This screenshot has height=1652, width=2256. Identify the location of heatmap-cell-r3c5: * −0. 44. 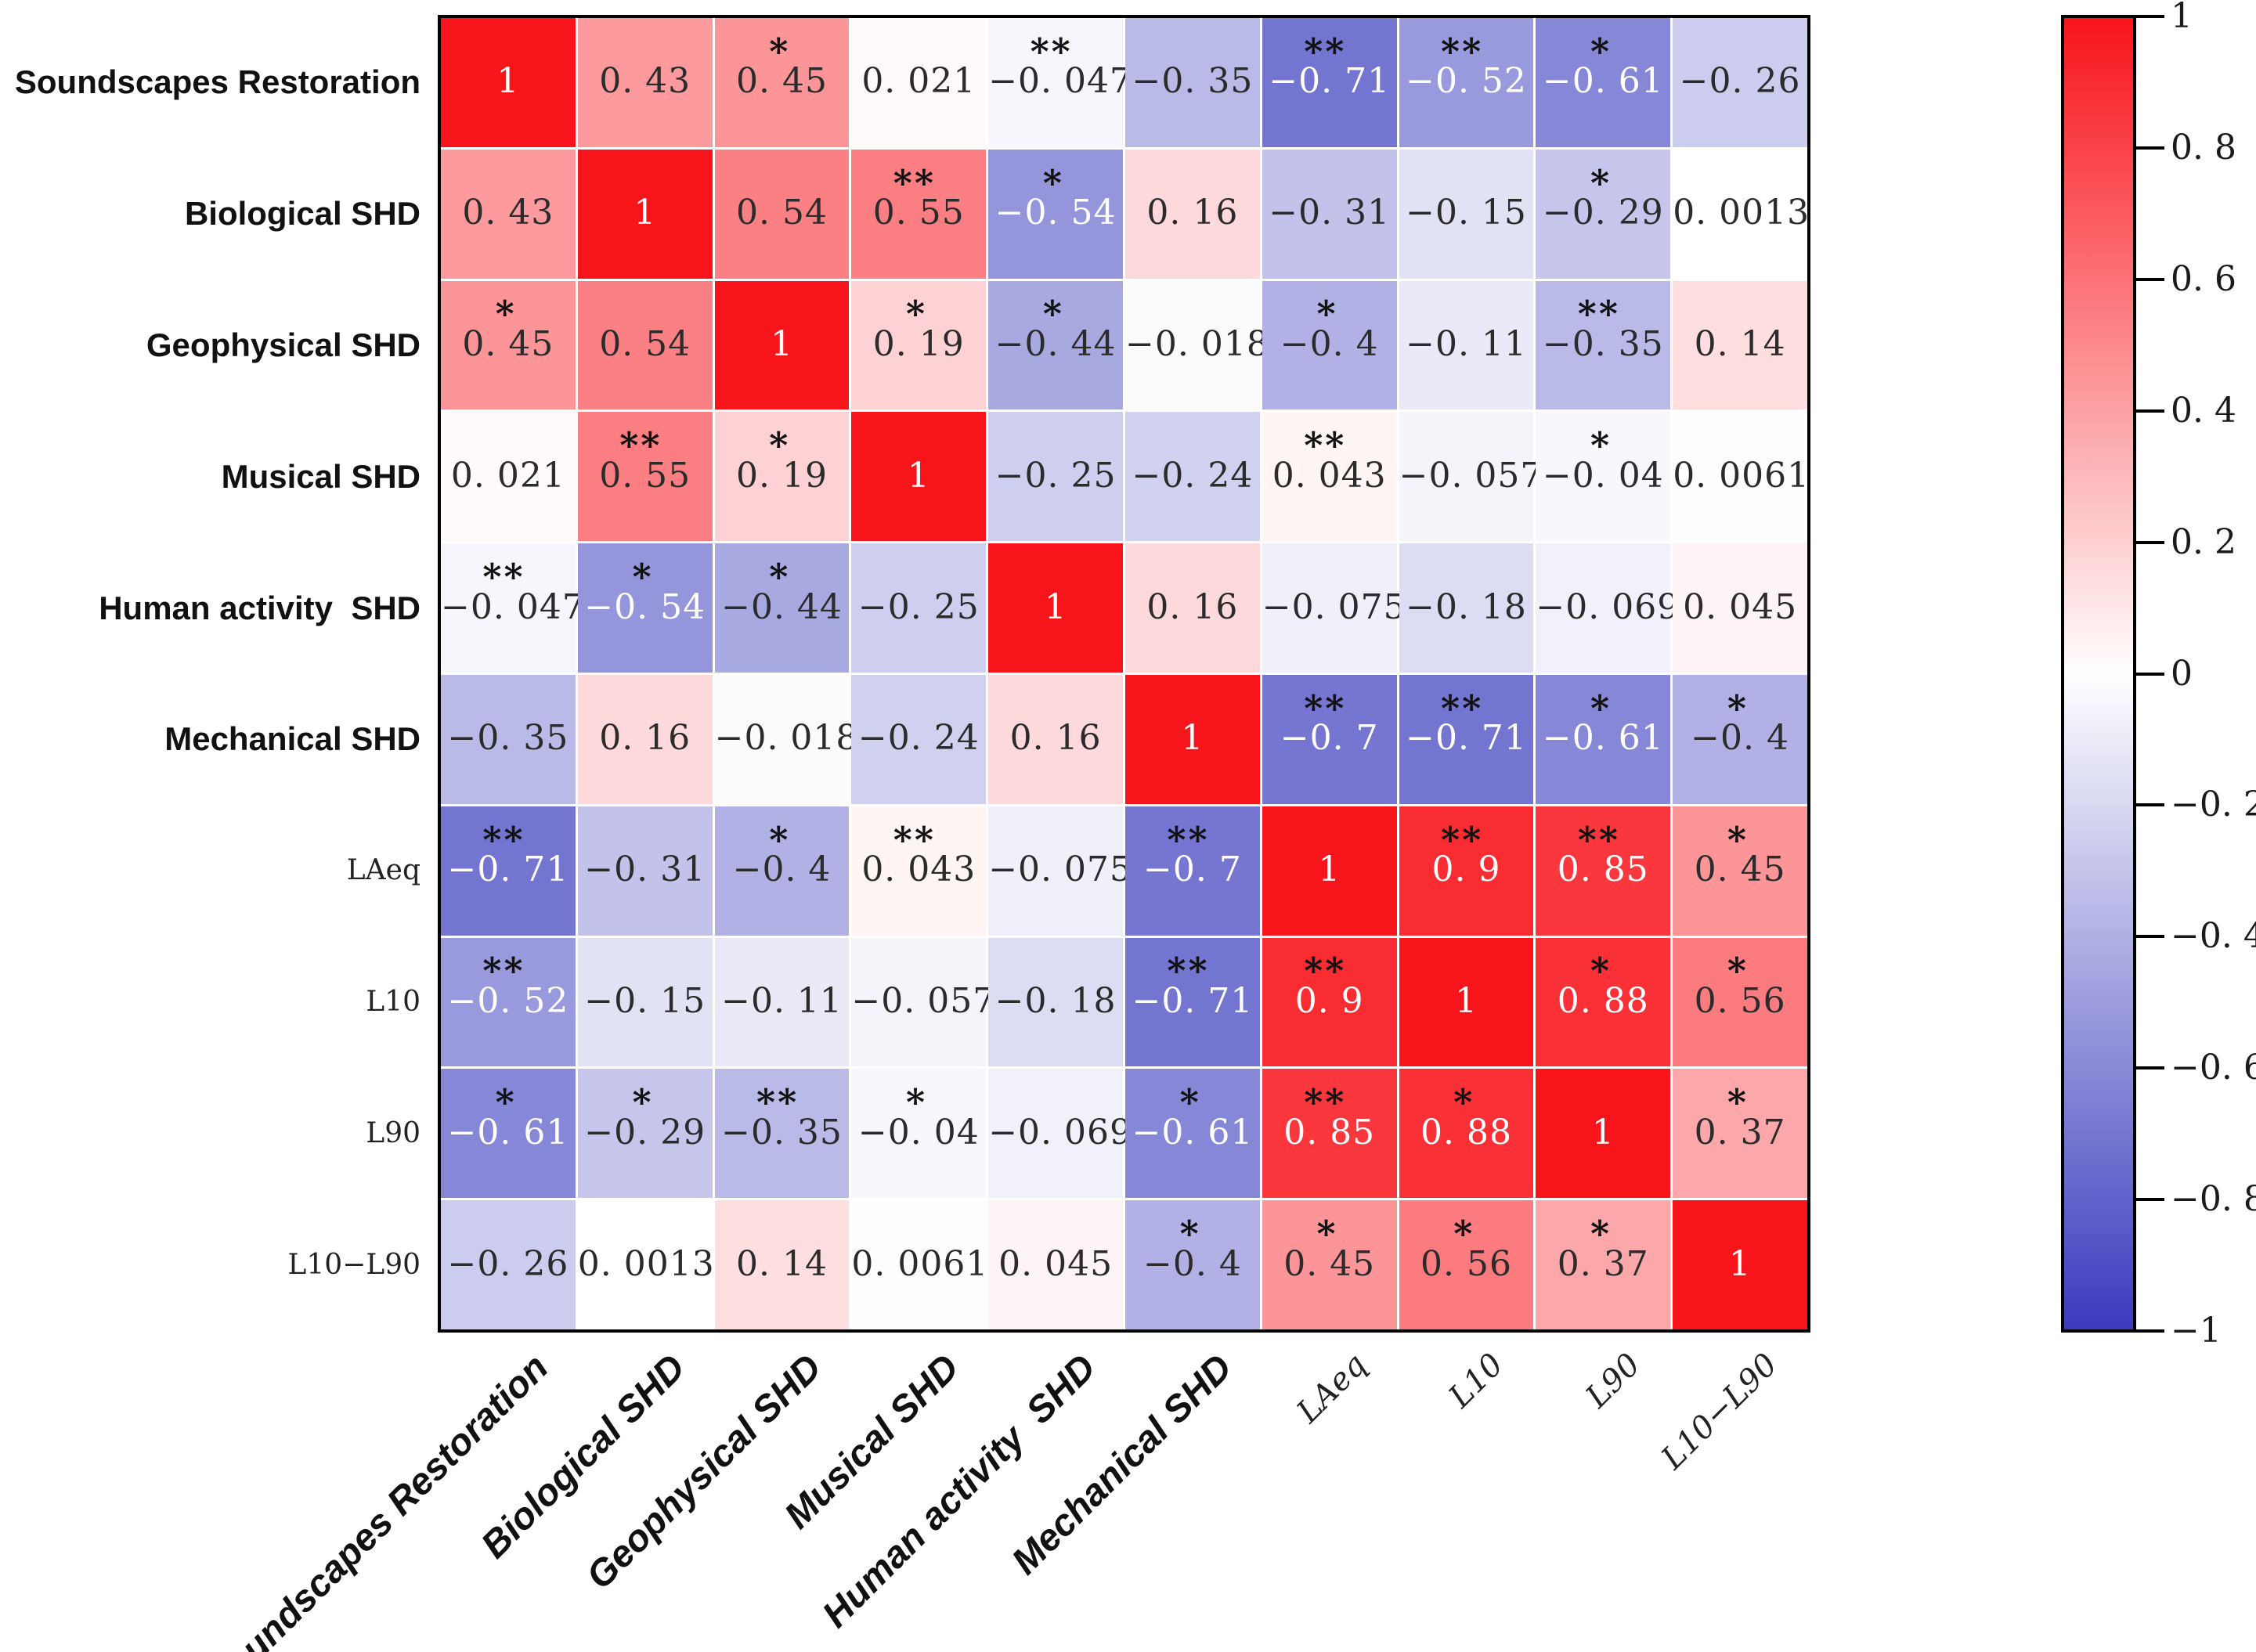
(1055, 345).